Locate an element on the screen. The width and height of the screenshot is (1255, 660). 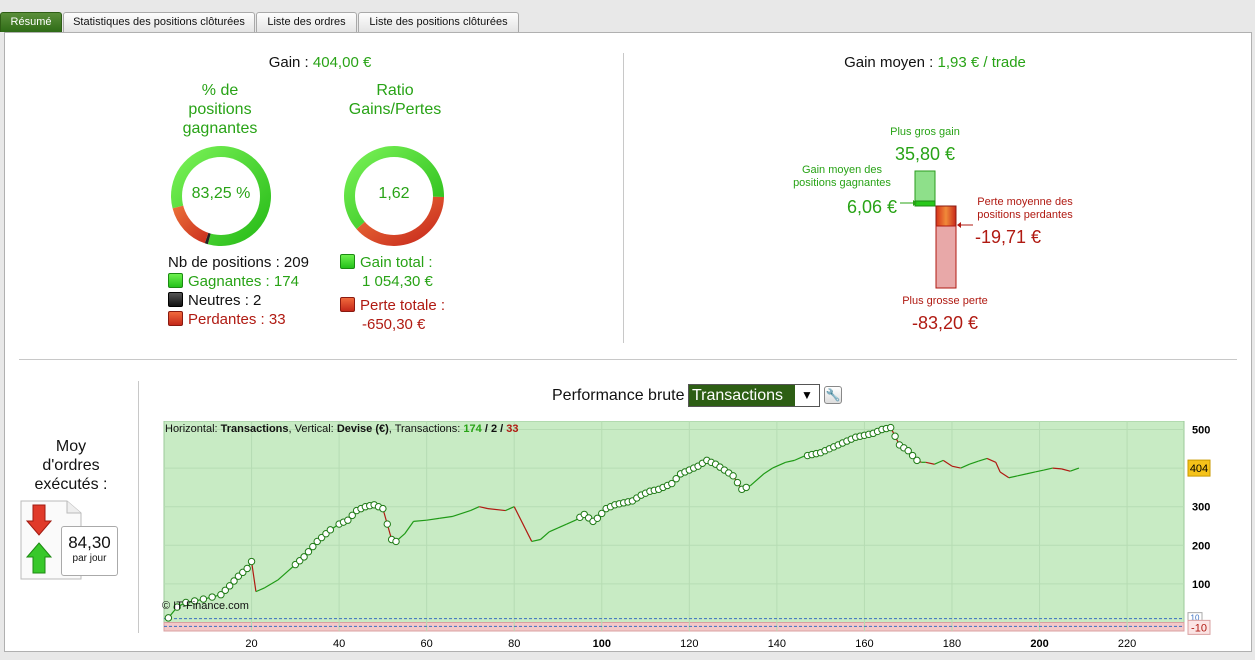
last-value-tag is located at coordinates (1199, 468).